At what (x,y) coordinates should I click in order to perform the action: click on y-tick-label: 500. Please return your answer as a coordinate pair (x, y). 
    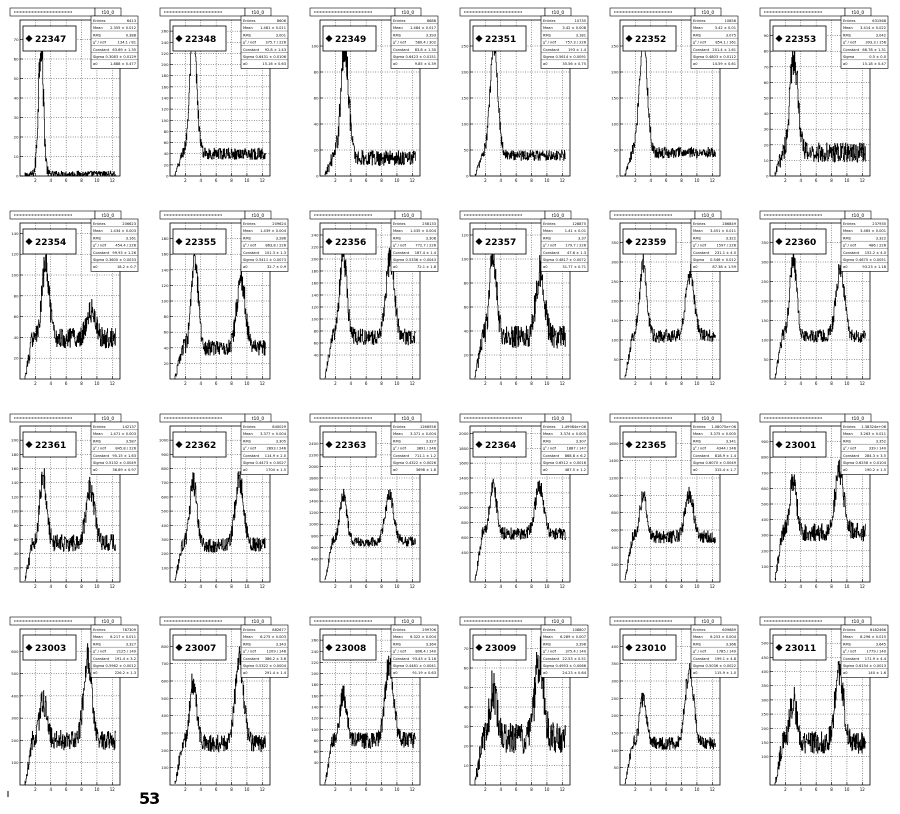
    Looking at the image, I should click on (765, 504).